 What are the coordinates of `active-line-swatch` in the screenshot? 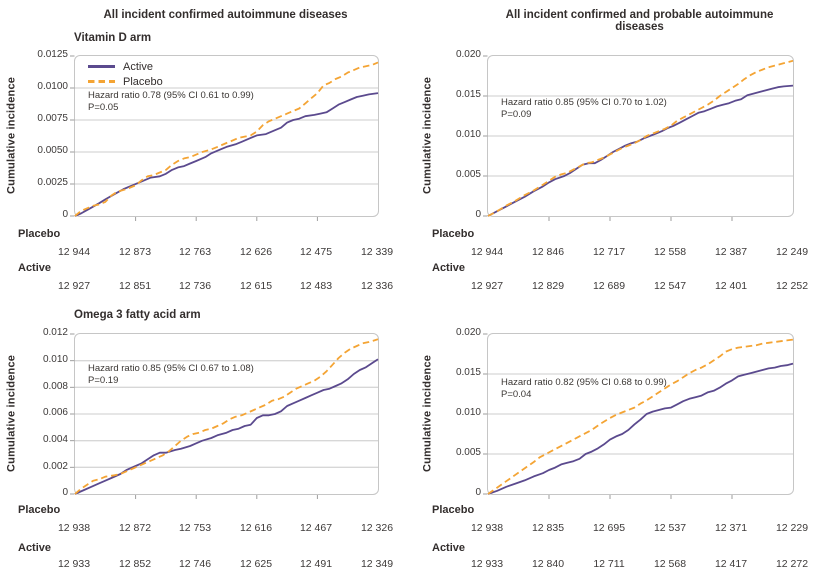 It's located at (101, 66).